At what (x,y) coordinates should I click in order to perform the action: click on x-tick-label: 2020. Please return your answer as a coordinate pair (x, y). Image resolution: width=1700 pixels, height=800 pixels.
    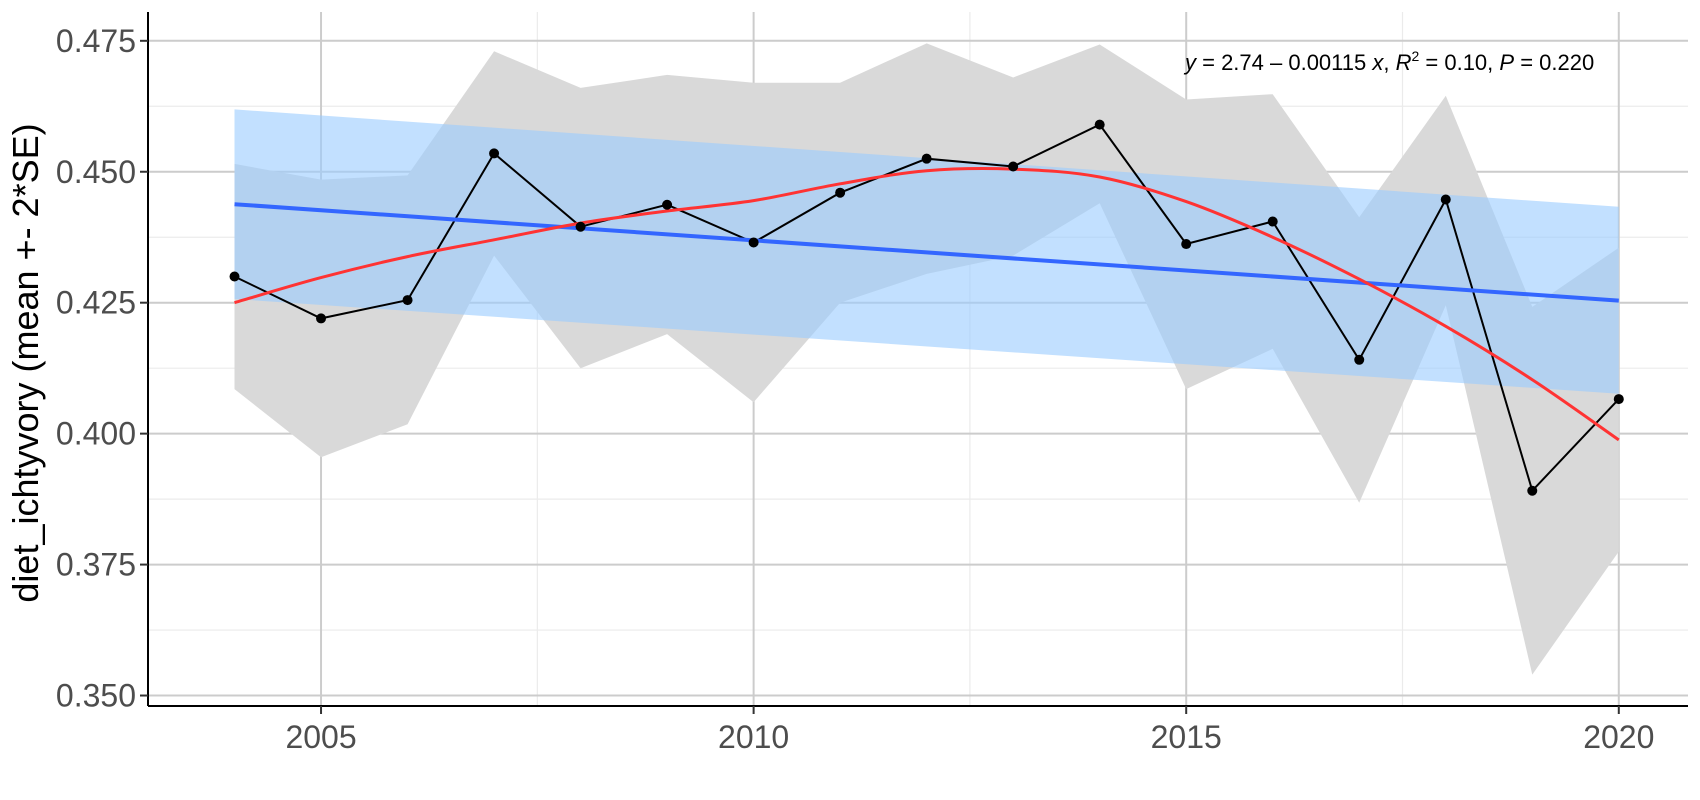
    Looking at the image, I should click on (1618, 737).